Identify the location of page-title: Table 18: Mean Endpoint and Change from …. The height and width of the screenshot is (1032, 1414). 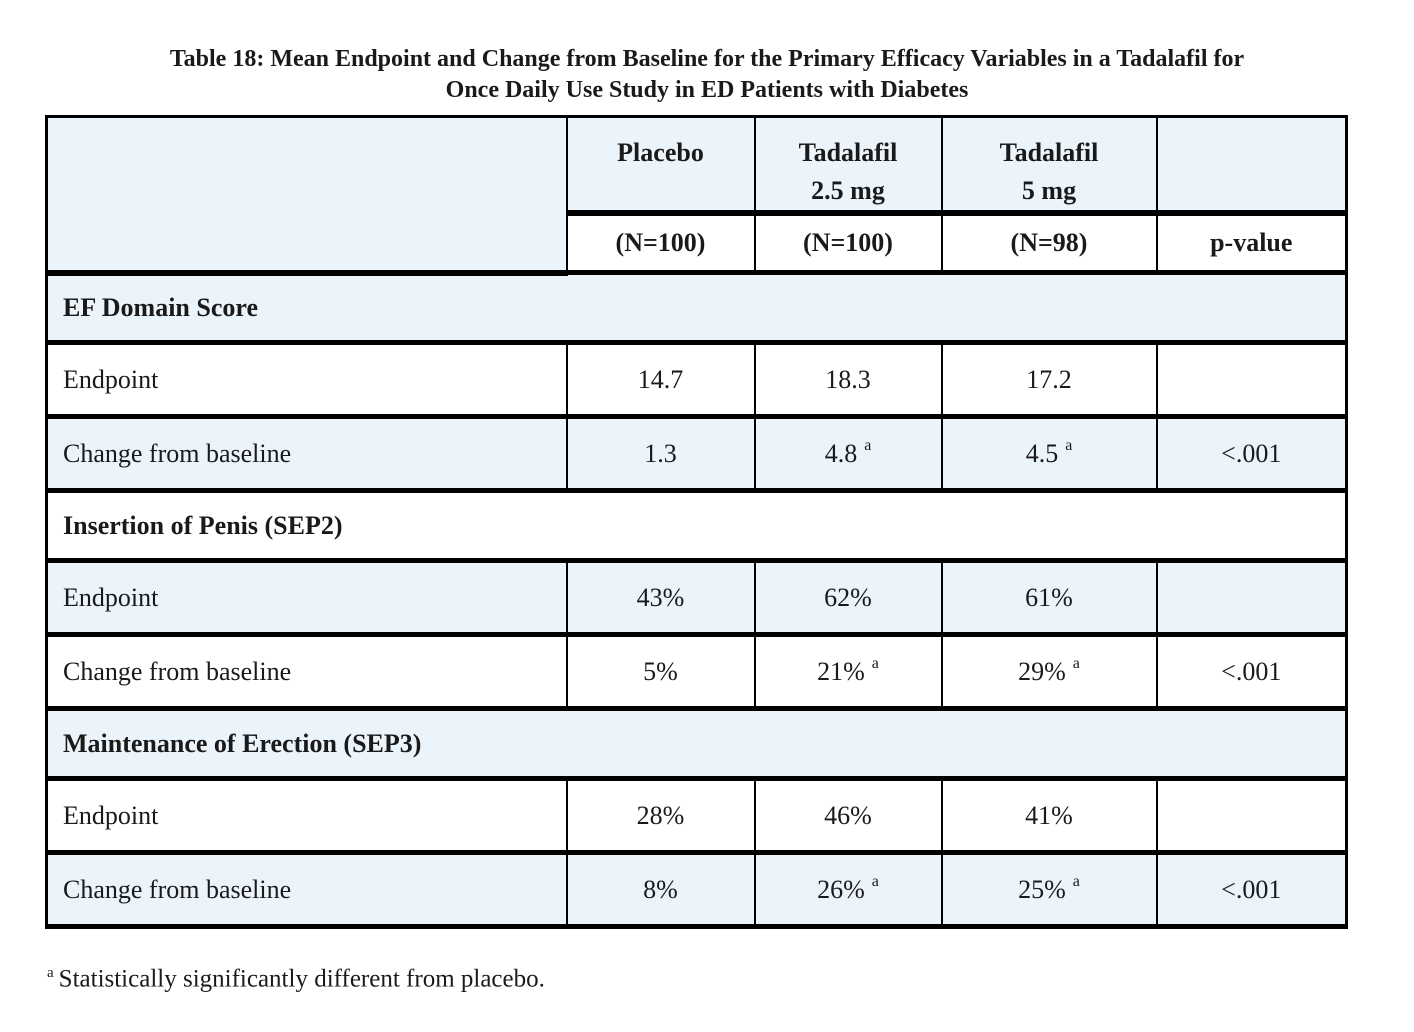
(707, 74).